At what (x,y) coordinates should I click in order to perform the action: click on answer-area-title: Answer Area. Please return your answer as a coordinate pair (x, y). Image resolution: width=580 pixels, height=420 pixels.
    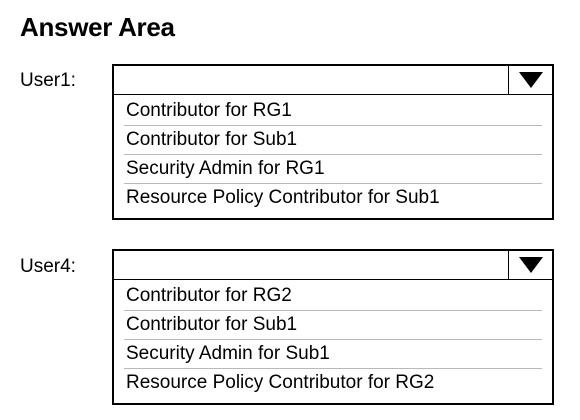
    Looking at the image, I should click on (97, 27).